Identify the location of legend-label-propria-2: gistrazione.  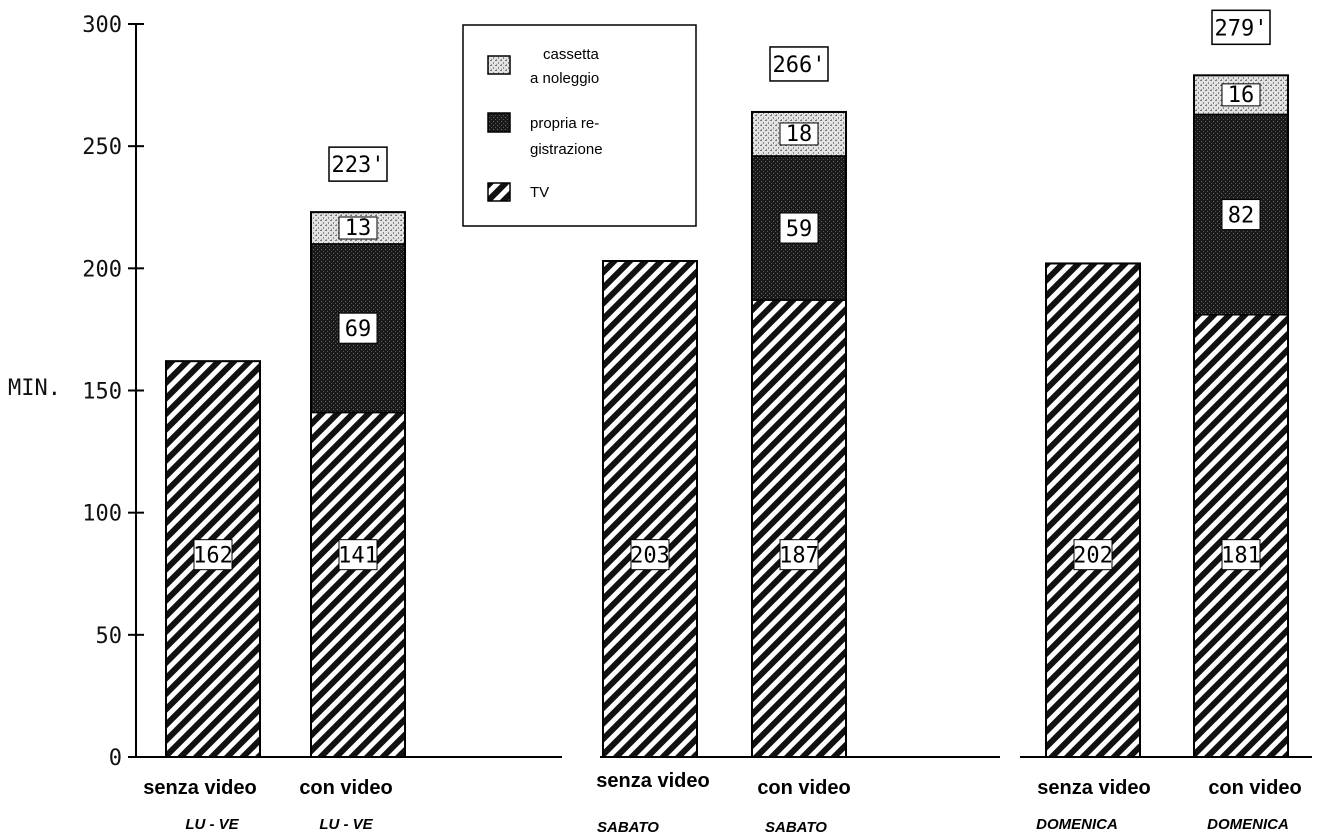
(566, 149).